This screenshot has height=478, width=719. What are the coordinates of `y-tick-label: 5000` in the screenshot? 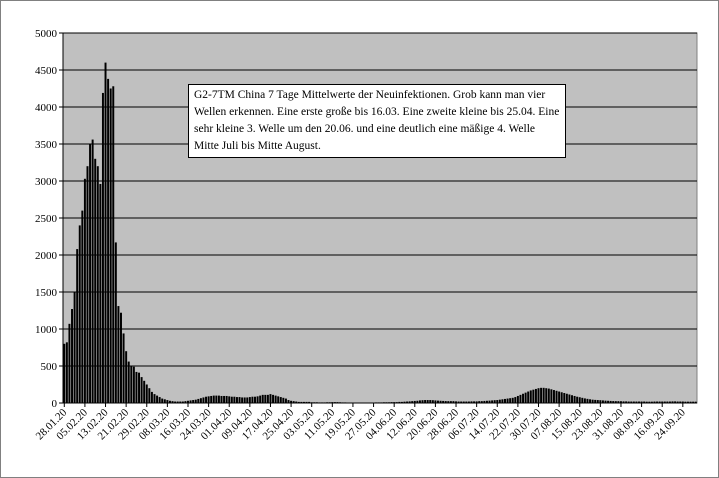 It's located at (46, 34).